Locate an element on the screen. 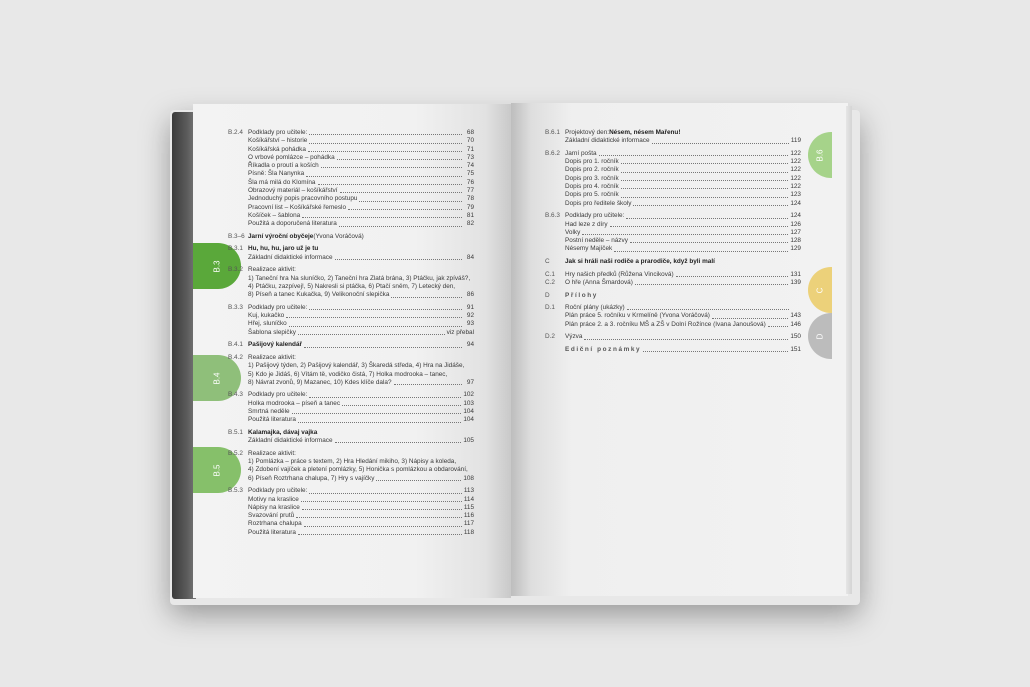  entry-title: Jednoduchý popis pracovního postupu is located at coordinates (303, 199).